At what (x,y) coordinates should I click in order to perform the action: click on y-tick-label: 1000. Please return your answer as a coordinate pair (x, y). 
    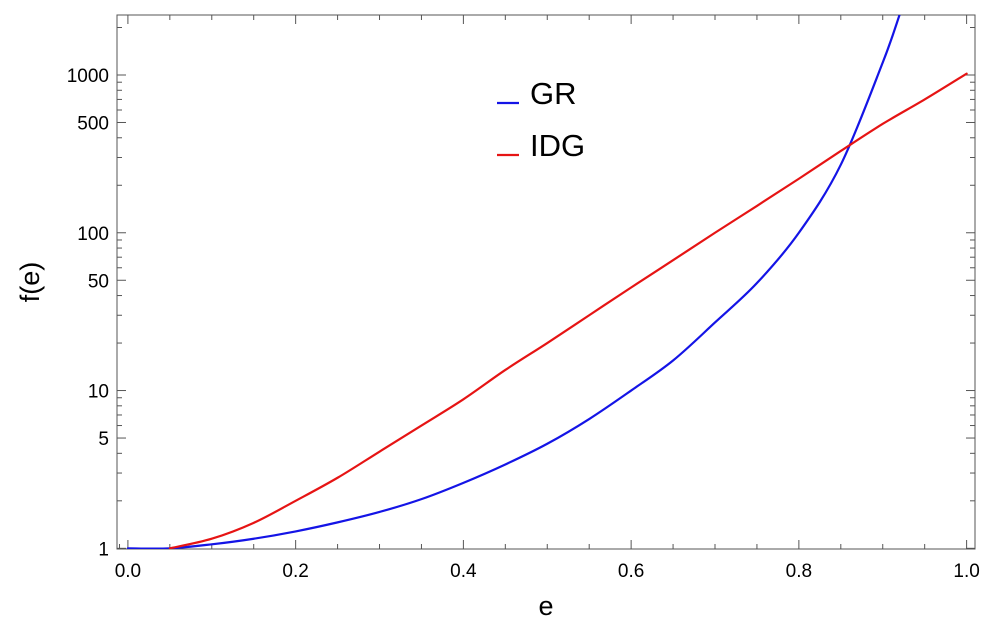
    Looking at the image, I should click on (88, 76).